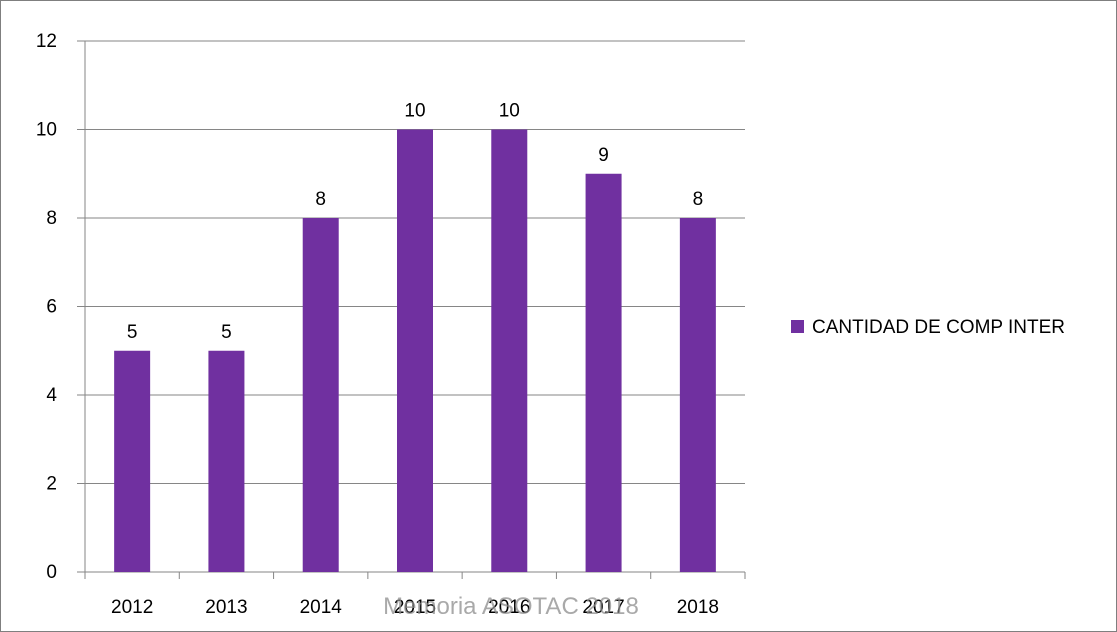 Image resolution: width=1117 pixels, height=632 pixels. What do you see at coordinates (938, 327) in the screenshot?
I see `legend-label: CANTIDAD DE COMP INTER` at bounding box center [938, 327].